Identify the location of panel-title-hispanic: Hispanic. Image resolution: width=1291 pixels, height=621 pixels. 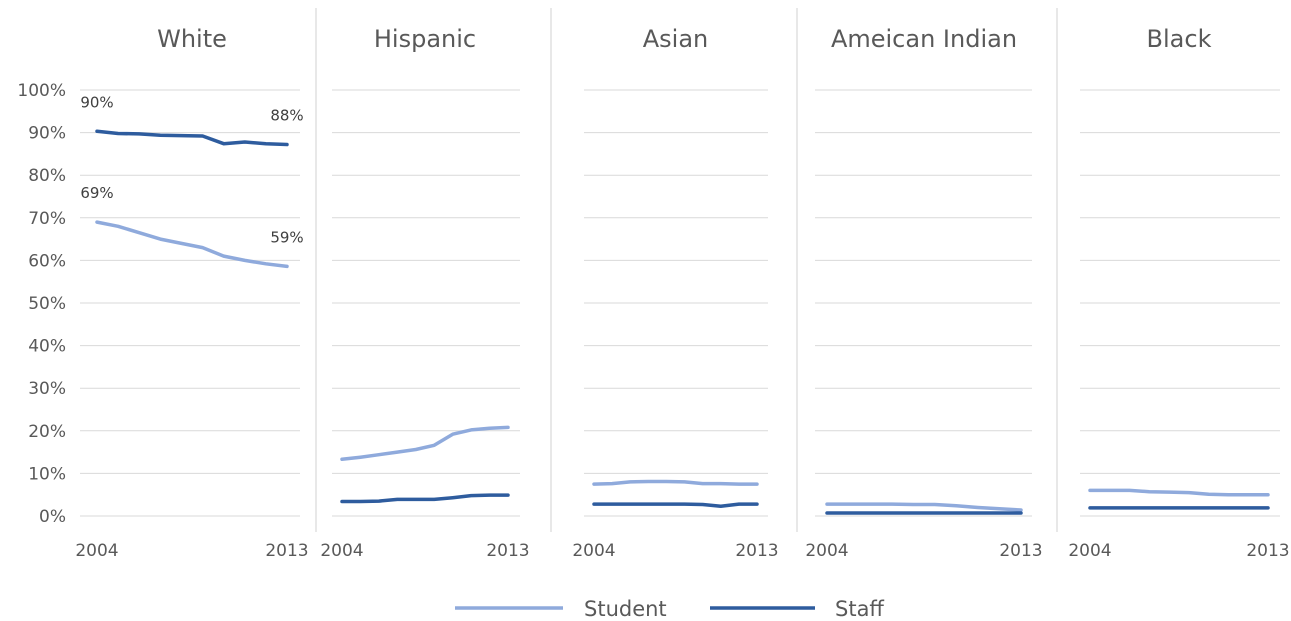
(425, 39).